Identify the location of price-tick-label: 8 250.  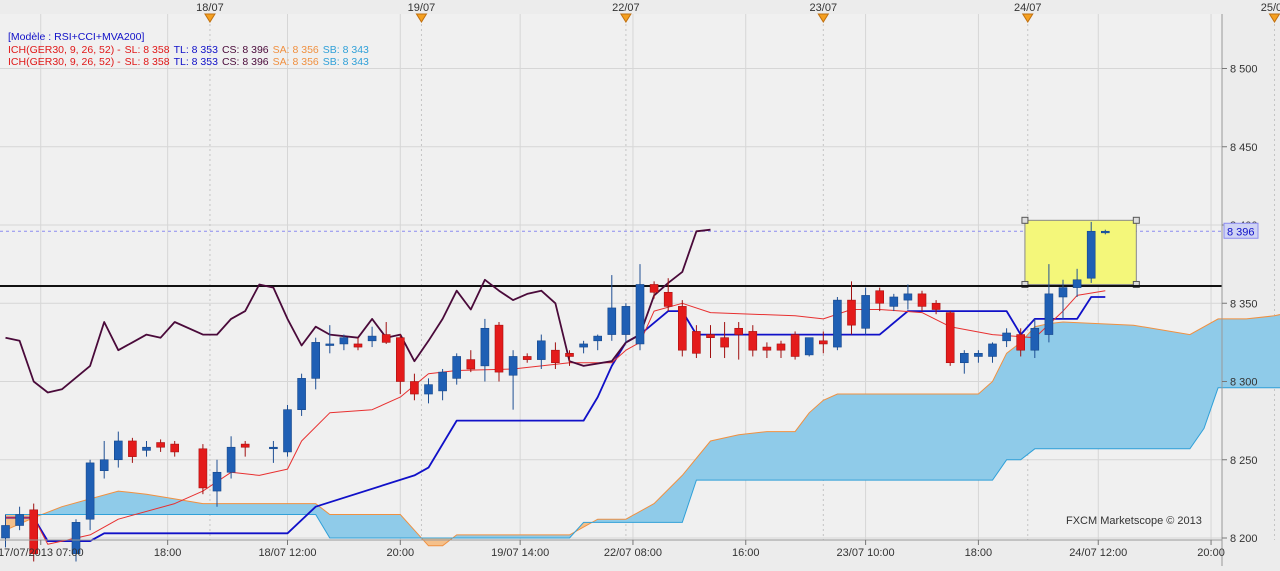
(1244, 461).